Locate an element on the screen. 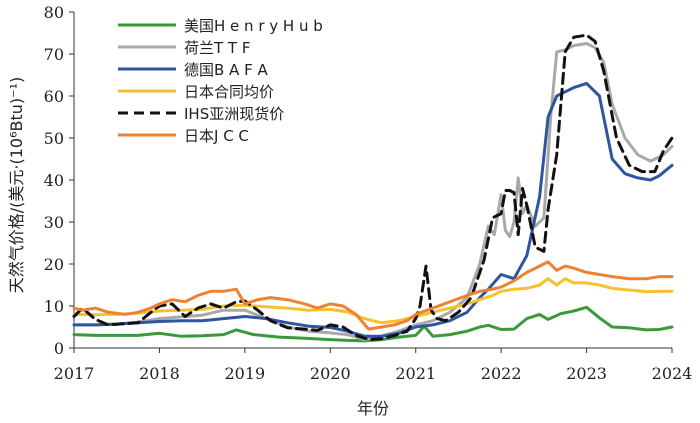  y-ticks: 0 10 20 30 40 50 60 70 80 is located at coordinates (59, 180).